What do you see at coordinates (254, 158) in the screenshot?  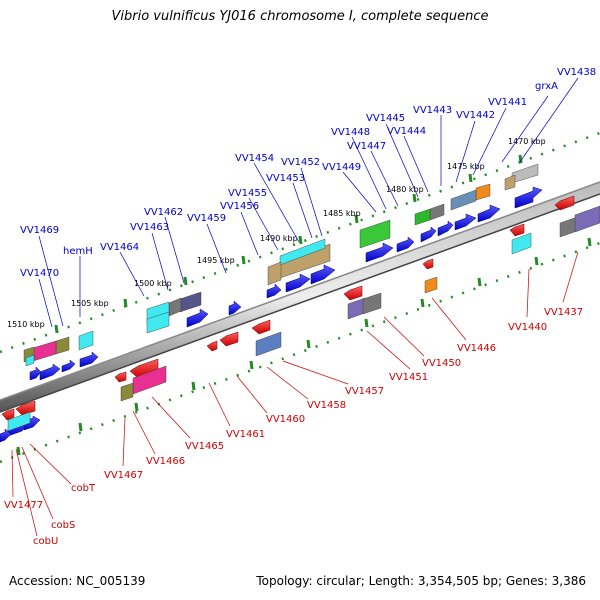 I see `gene-label-vv1454: VV1454` at bounding box center [254, 158].